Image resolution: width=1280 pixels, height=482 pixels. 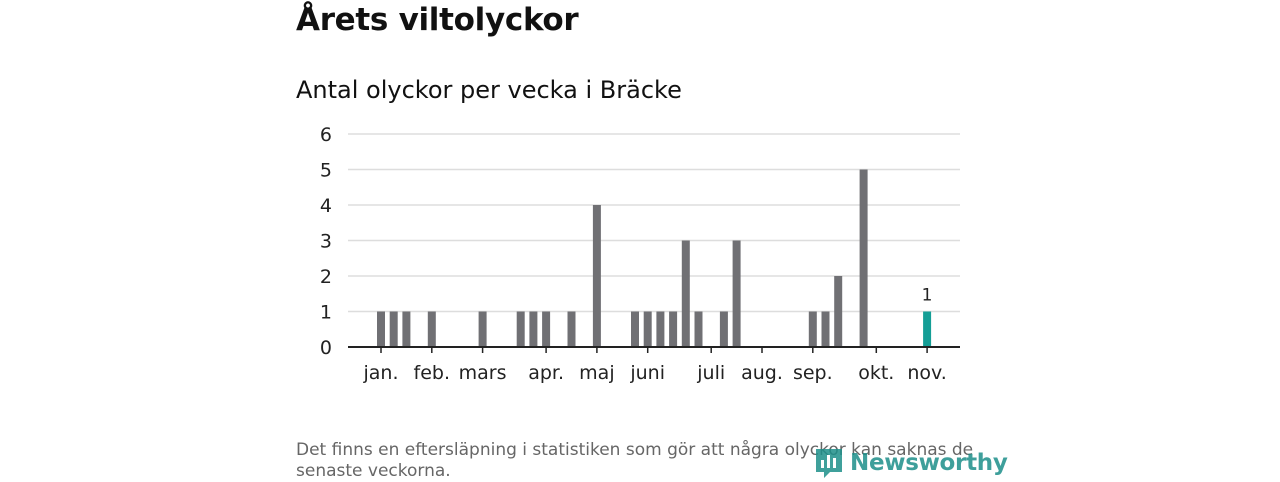 What do you see at coordinates (927, 329) in the screenshot?
I see `bar-highlight` at bounding box center [927, 329].